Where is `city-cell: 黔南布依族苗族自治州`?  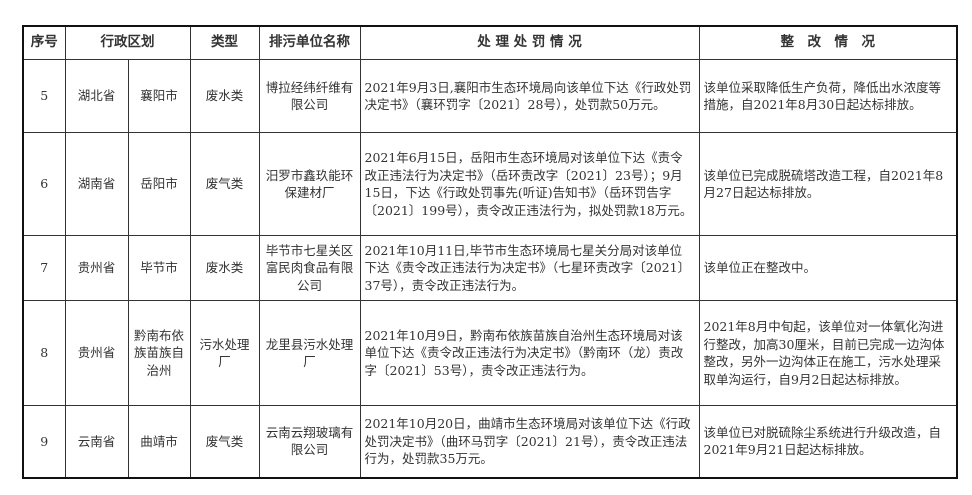 city-cell: 黔南布依族苗族自治州 is located at coordinates (159, 353).